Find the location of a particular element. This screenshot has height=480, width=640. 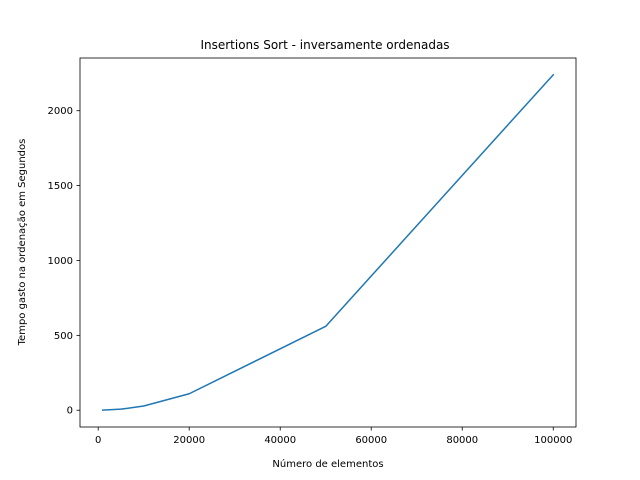

x-tick-label-4: 80000 is located at coordinates (462, 440).